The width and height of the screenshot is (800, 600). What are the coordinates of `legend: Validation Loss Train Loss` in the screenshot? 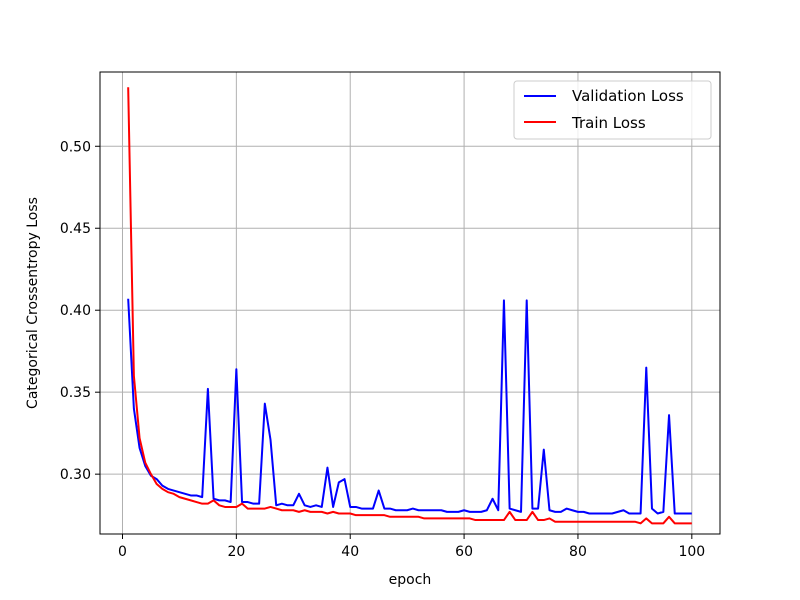 It's located at (612, 110).